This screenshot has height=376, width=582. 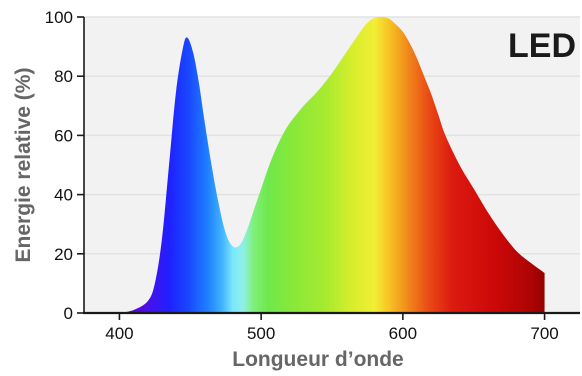 I want to click on y-tick-label-100: 100, so click(x=59, y=17).